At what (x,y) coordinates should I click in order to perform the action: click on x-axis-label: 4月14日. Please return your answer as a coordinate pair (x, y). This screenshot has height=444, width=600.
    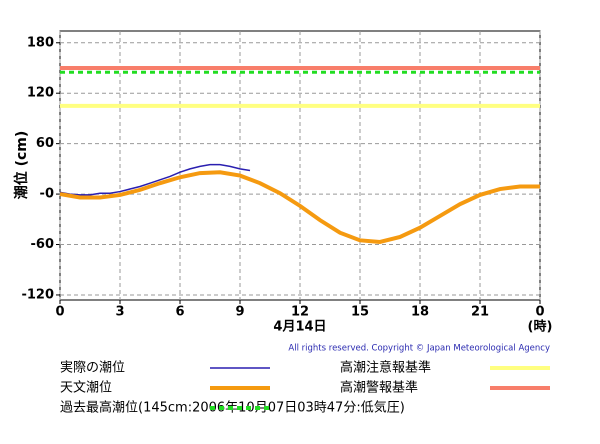
    Looking at the image, I should click on (299, 327).